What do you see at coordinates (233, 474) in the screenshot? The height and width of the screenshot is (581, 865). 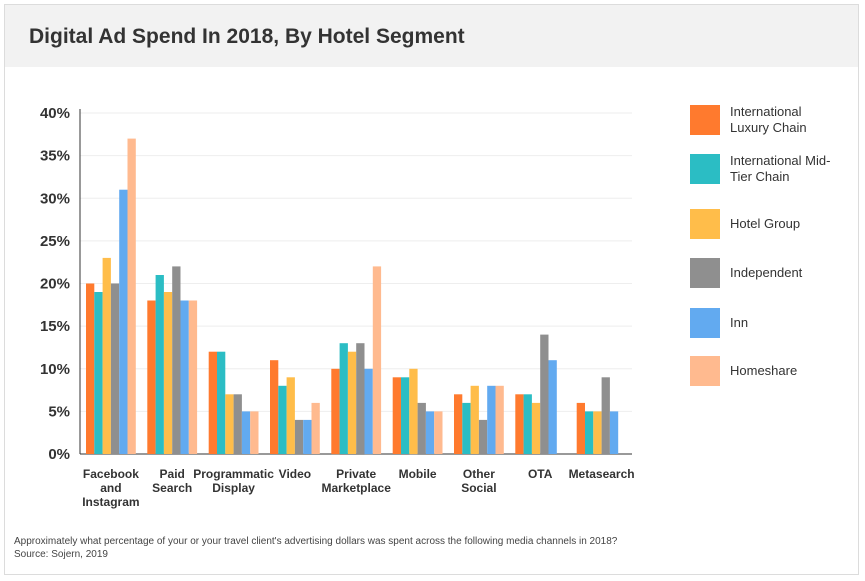 I see `x-tick-label-line: Programmatic` at bounding box center [233, 474].